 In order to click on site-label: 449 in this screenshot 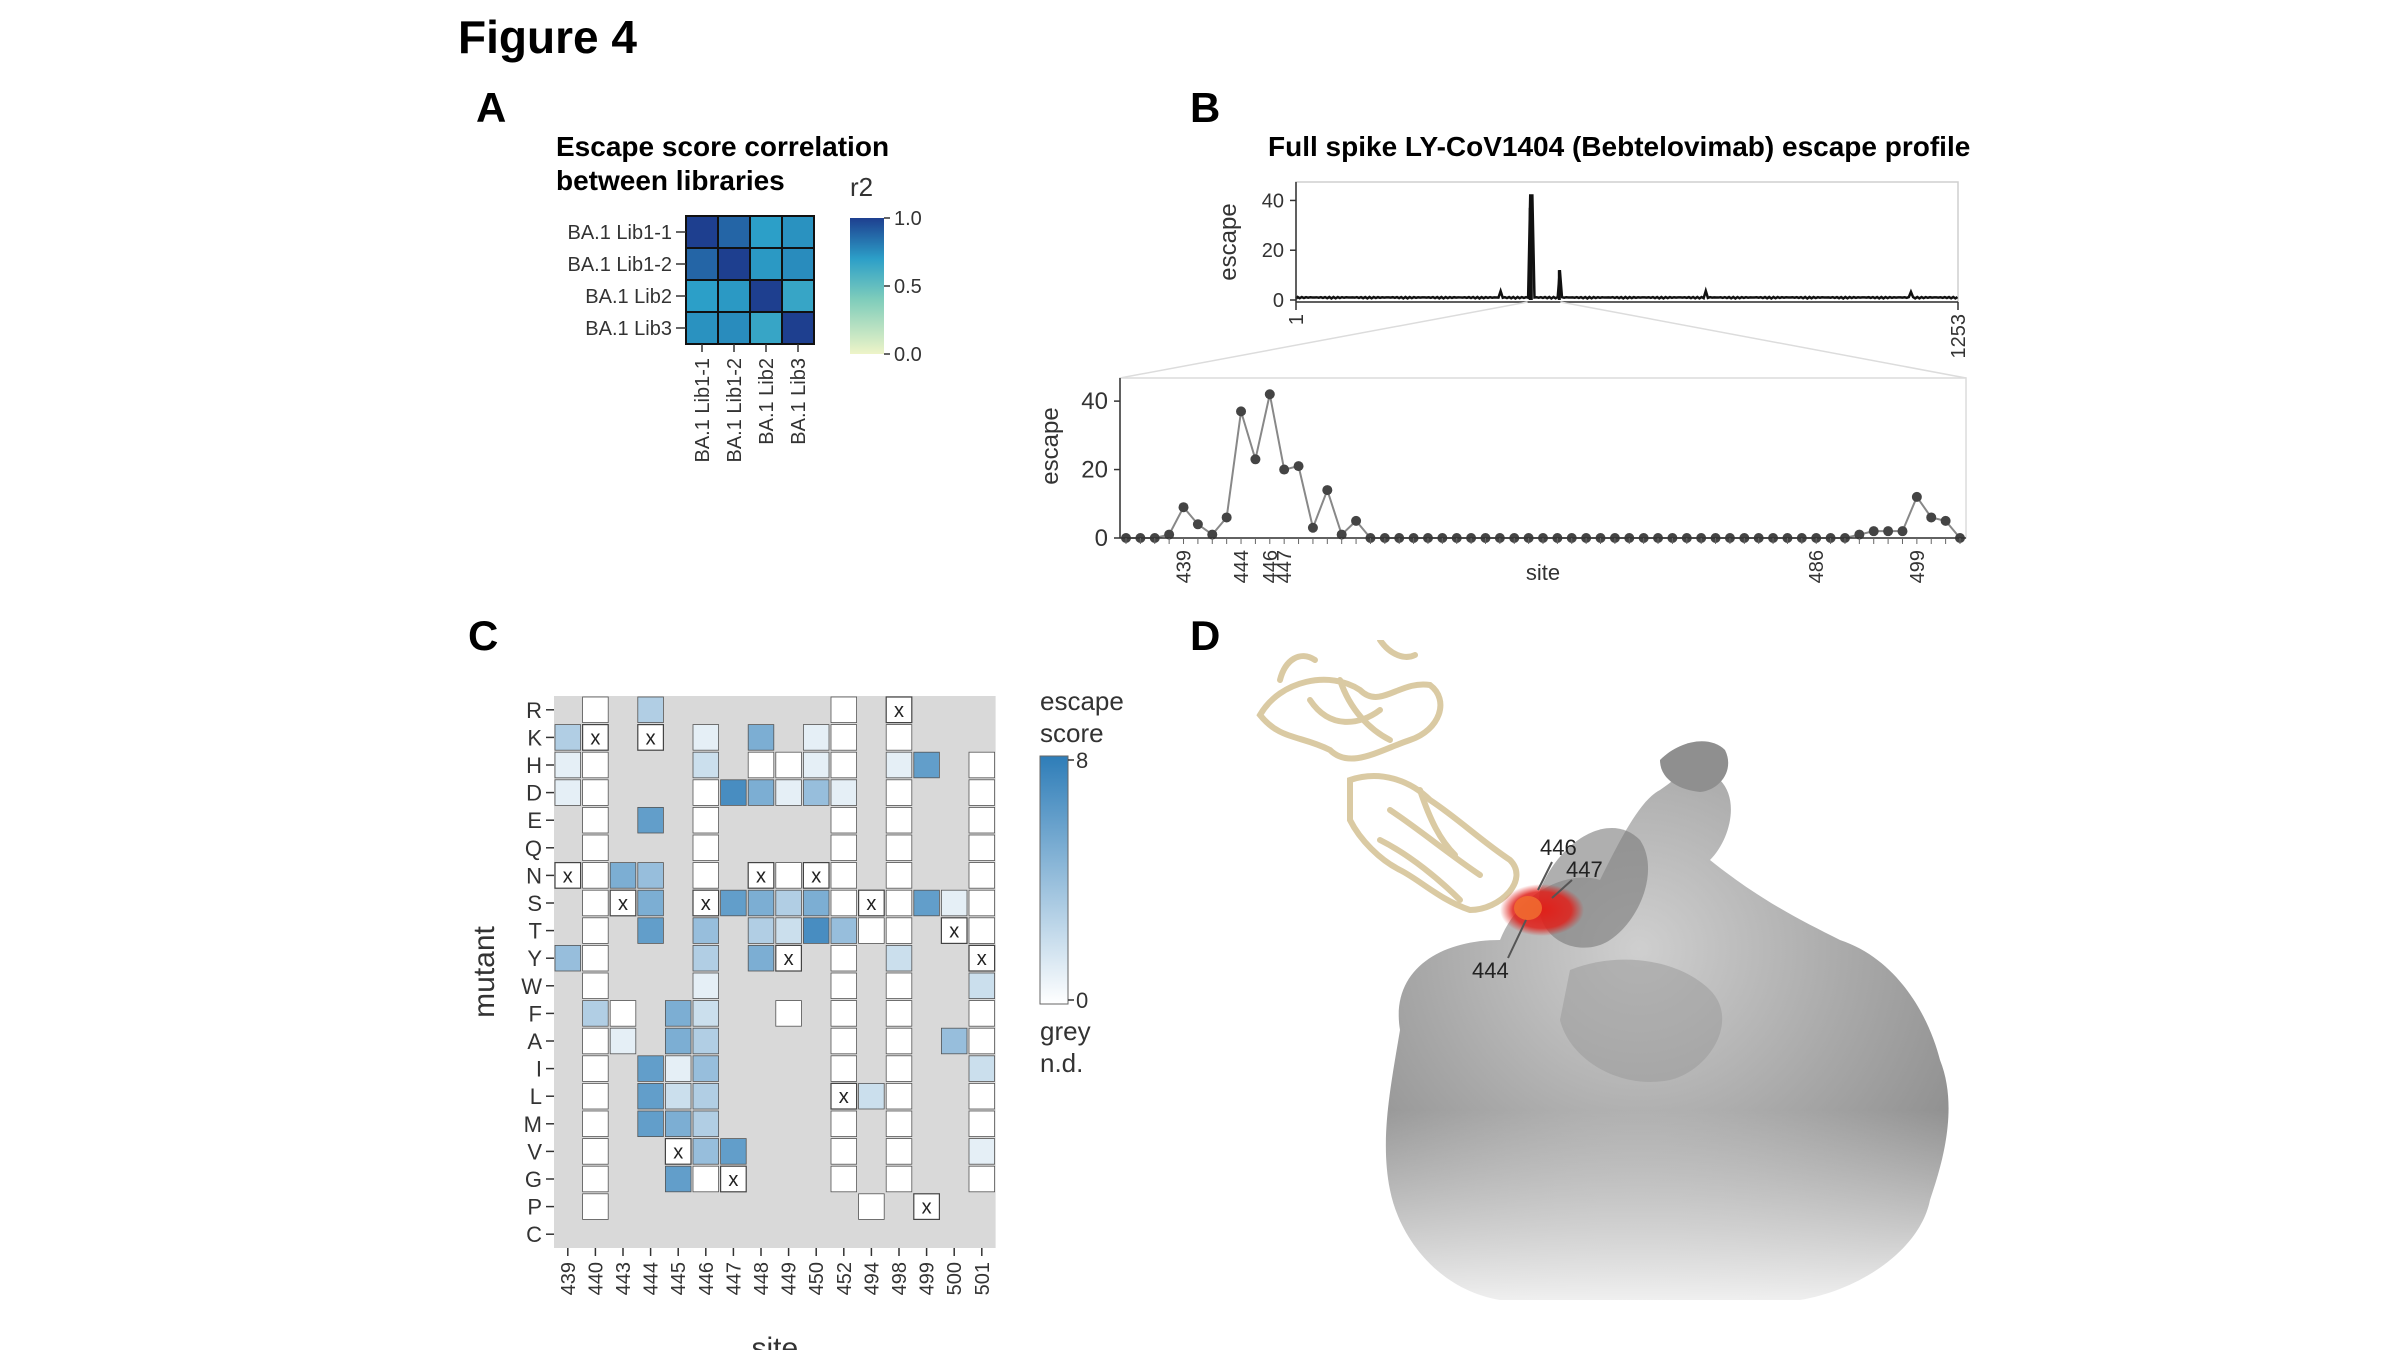, I will do `click(790, 1278)`.